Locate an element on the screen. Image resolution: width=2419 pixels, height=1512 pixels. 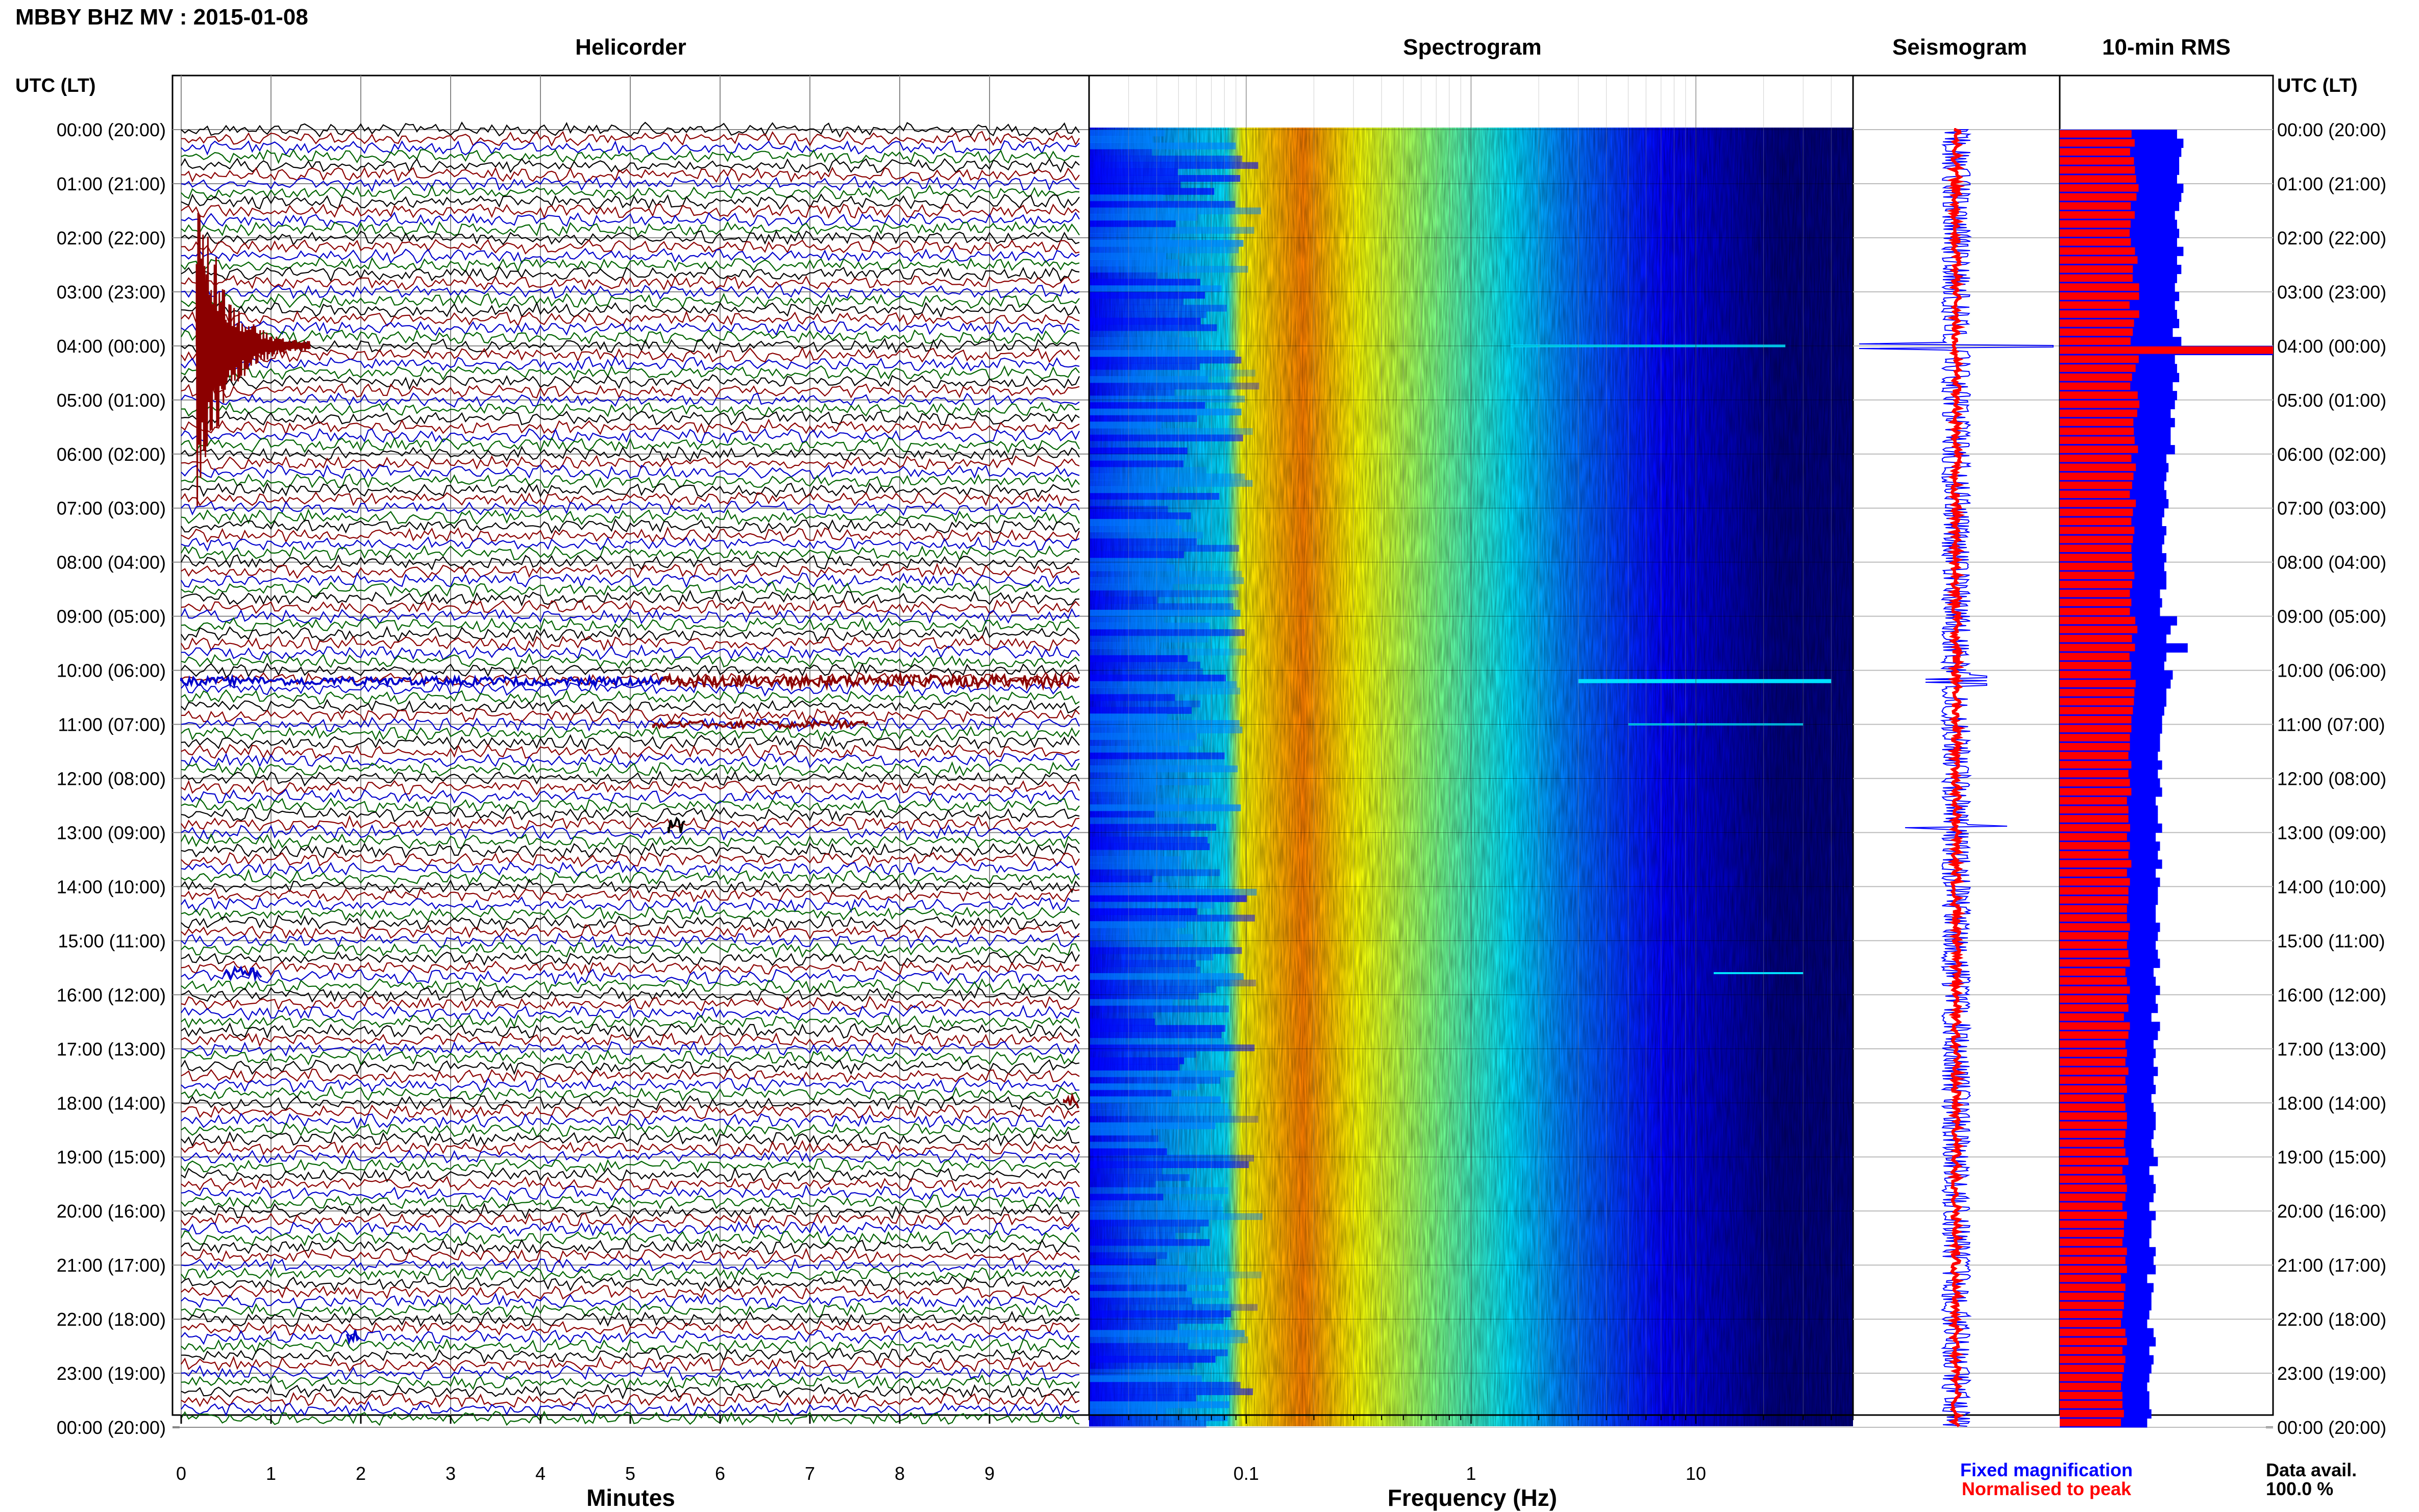
seismogram-title: Seismogram is located at coordinates (1959, 47).